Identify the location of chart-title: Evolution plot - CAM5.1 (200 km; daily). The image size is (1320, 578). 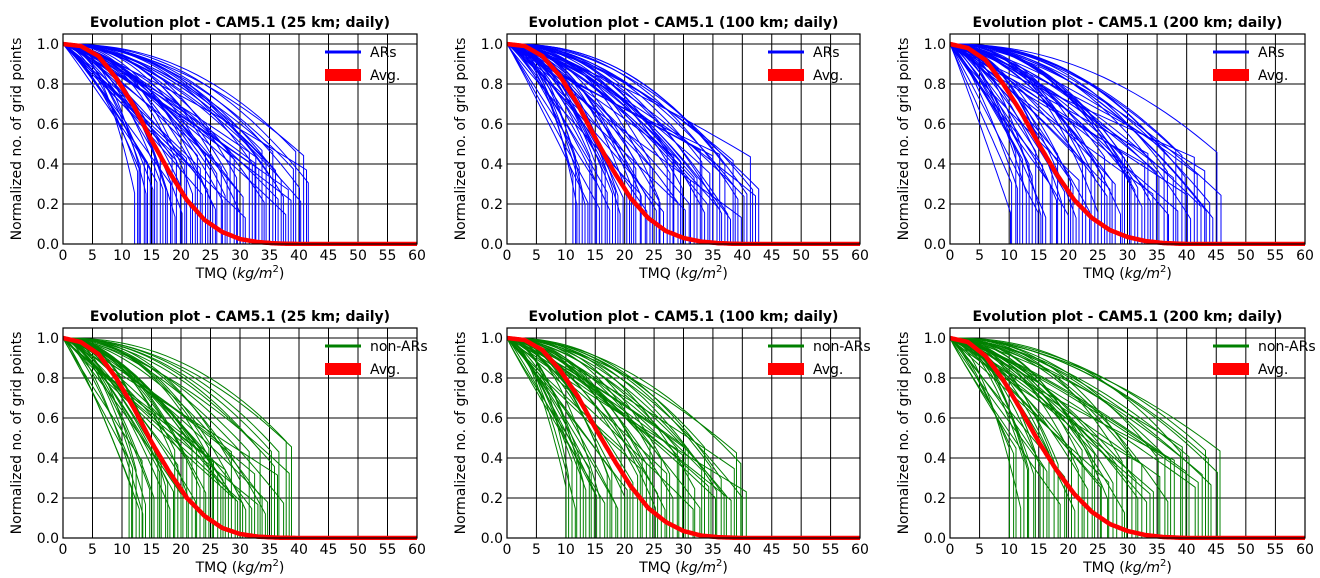
(1128, 317).